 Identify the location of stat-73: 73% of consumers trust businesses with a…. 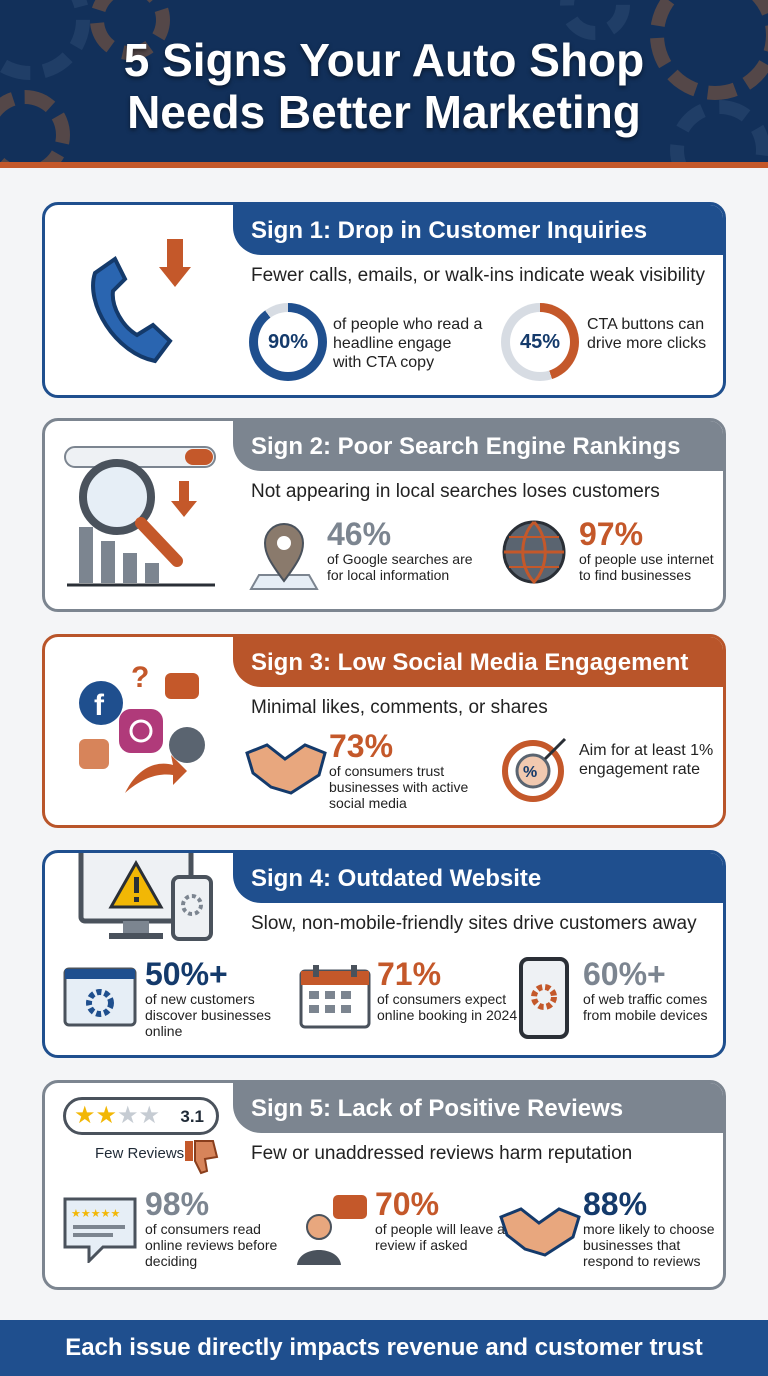
(399, 769).